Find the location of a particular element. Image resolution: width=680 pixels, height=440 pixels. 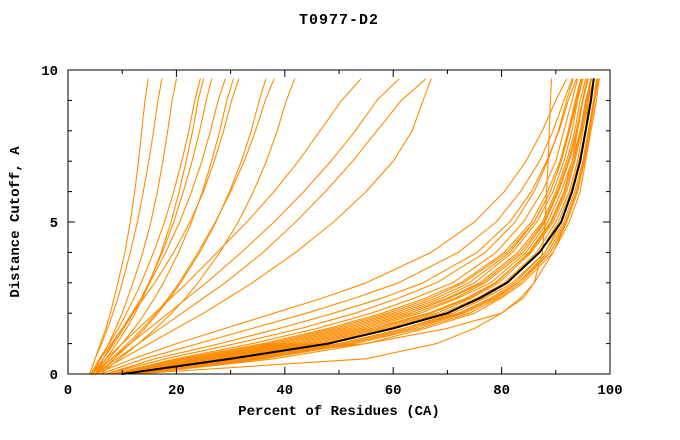

x-tick-label: 60 is located at coordinates (393, 391).